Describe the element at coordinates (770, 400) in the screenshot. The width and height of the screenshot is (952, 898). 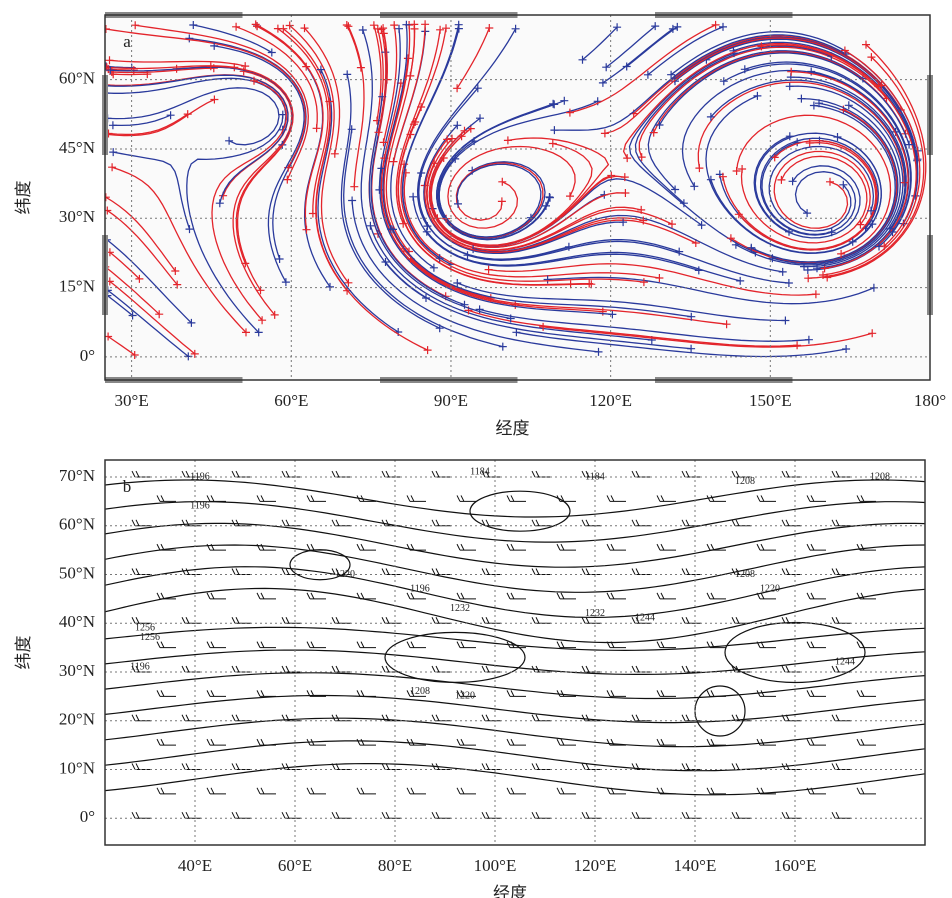
I see `x-tick-label: 150°E` at that location.